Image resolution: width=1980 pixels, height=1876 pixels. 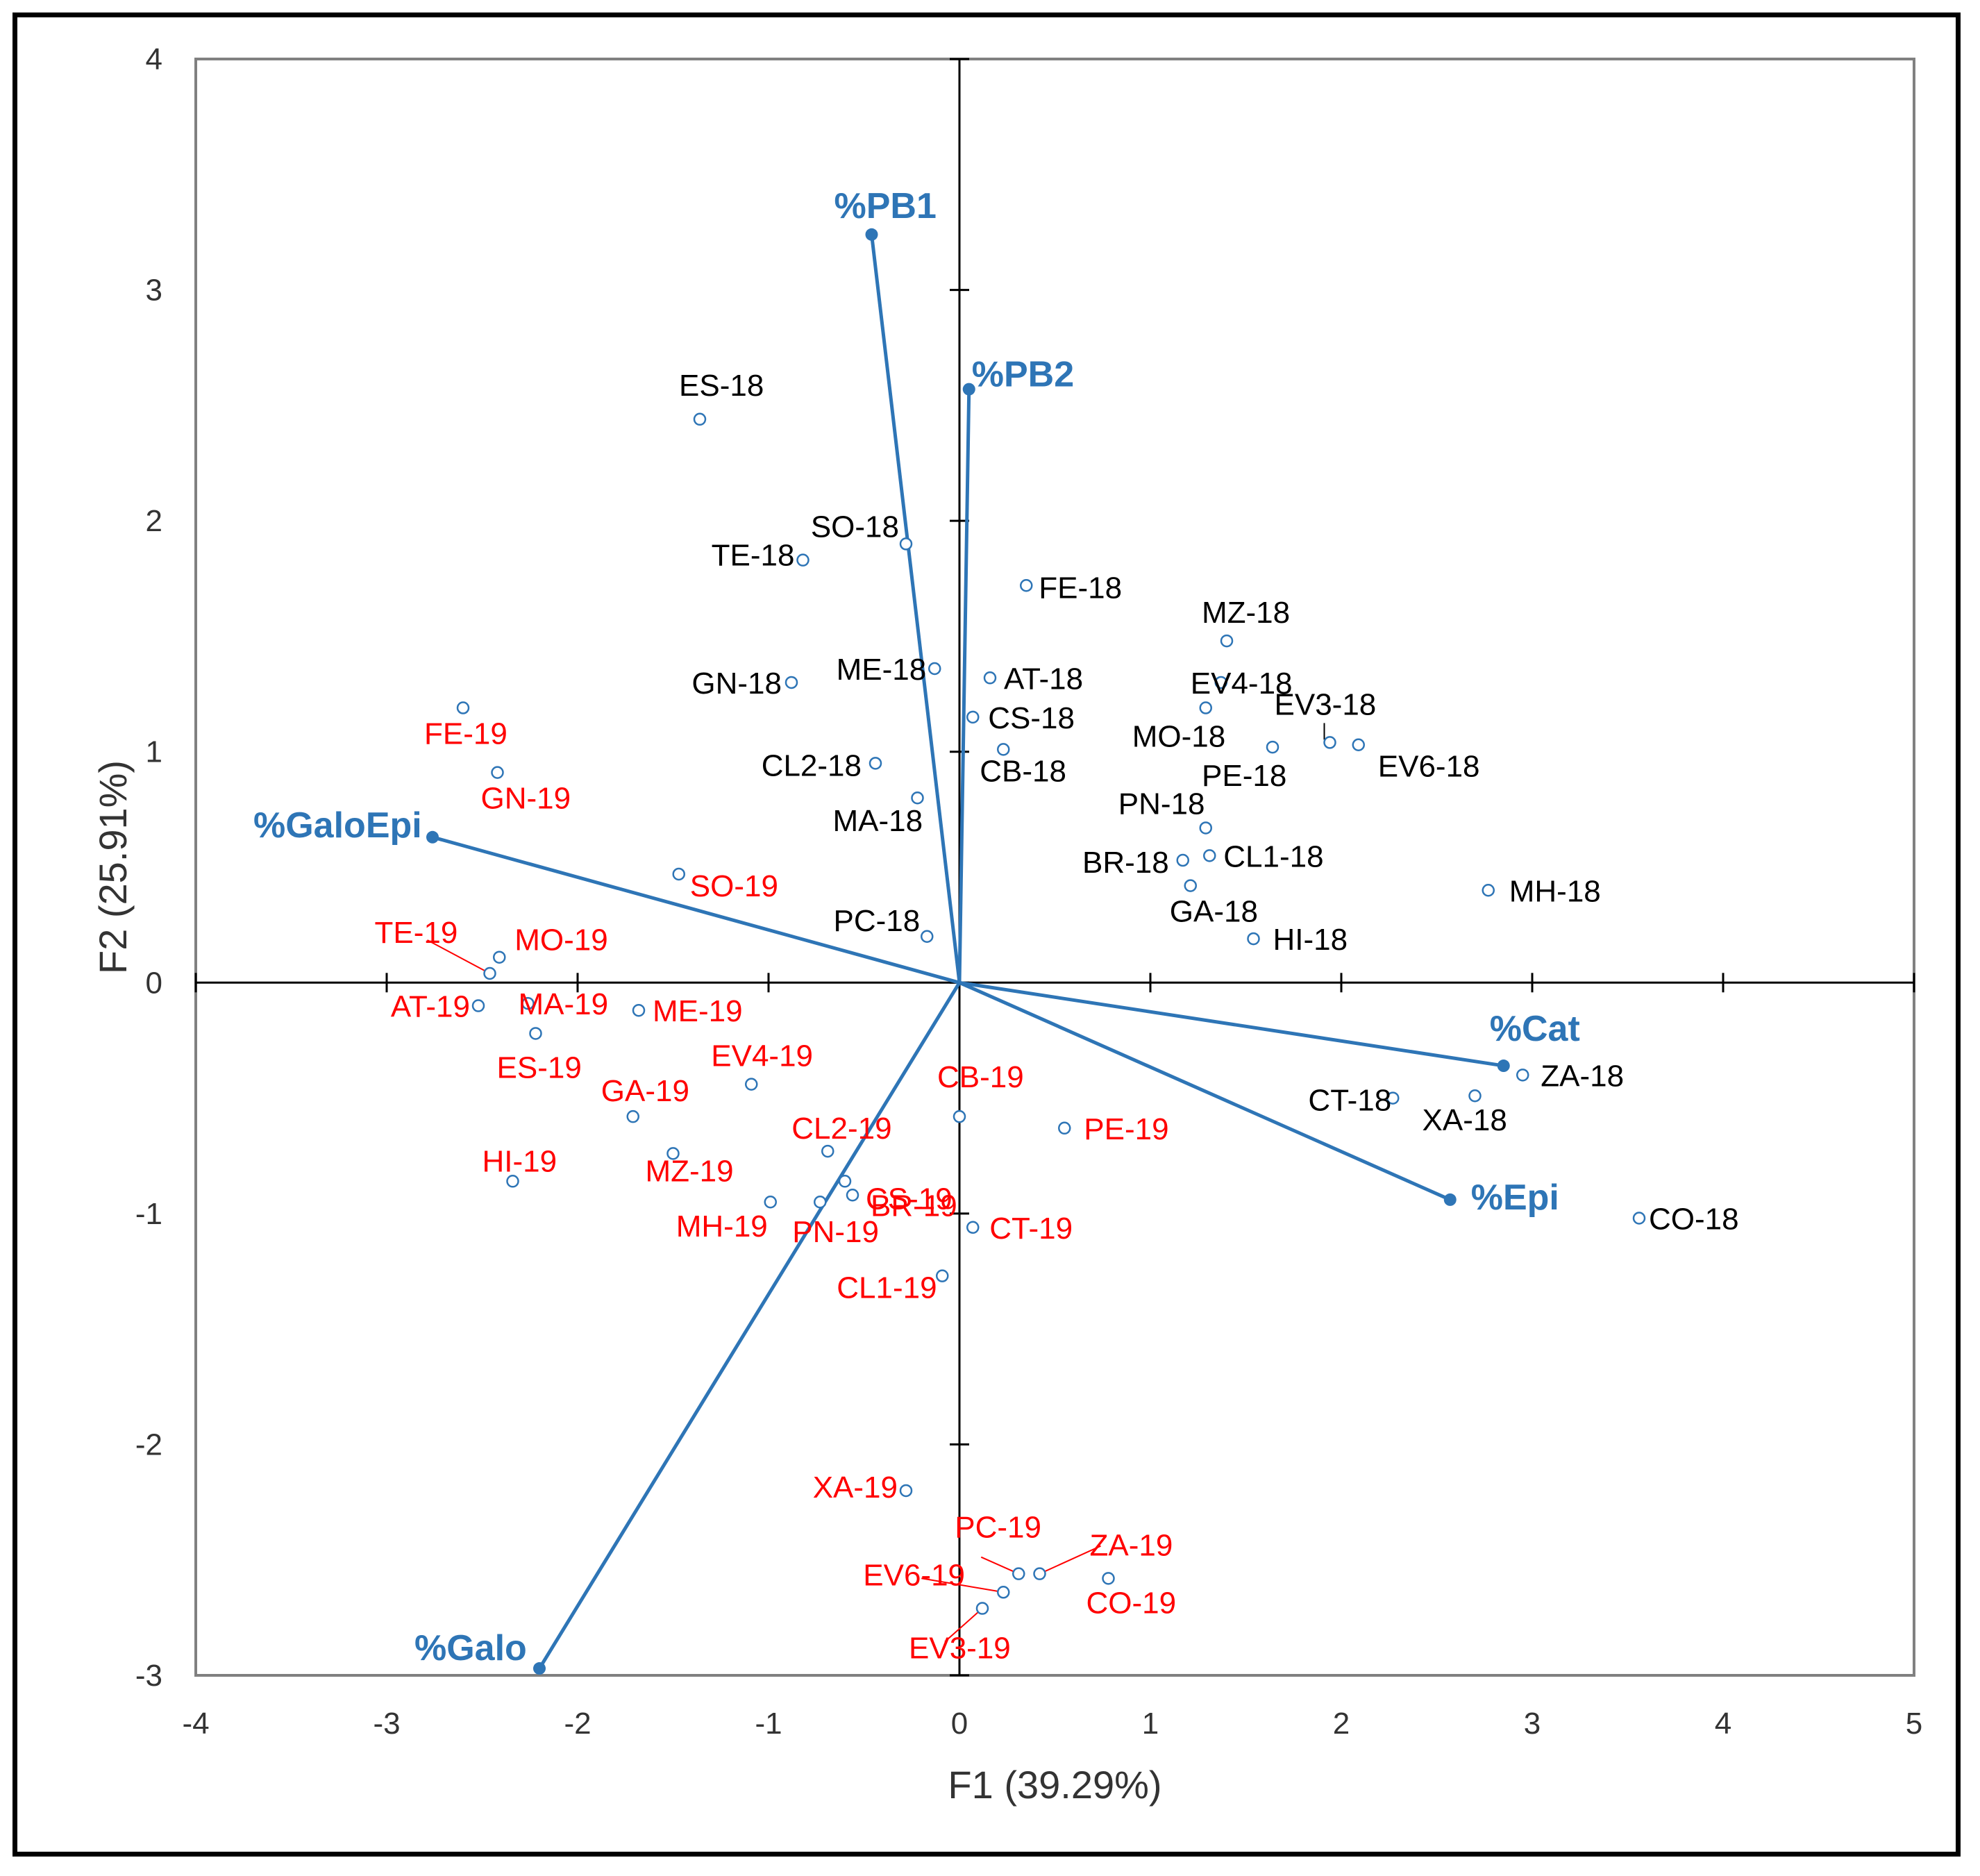 What do you see at coordinates (154, 983) in the screenshot?
I see `y-tick-label: 0` at bounding box center [154, 983].